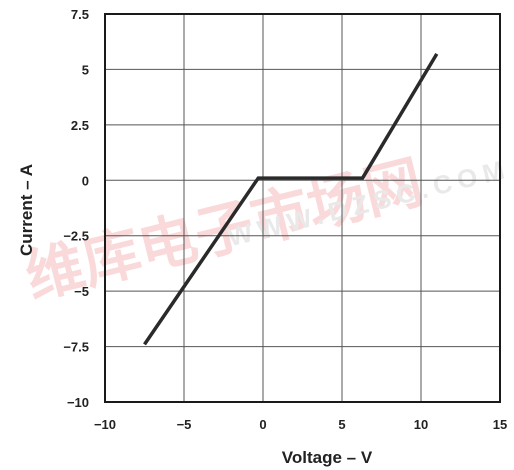 This screenshot has width=514, height=470. I want to click on y-ticks: 7.5 5 2.5 0 −2.5 −5 −7.5 −10, so click(76, 208).